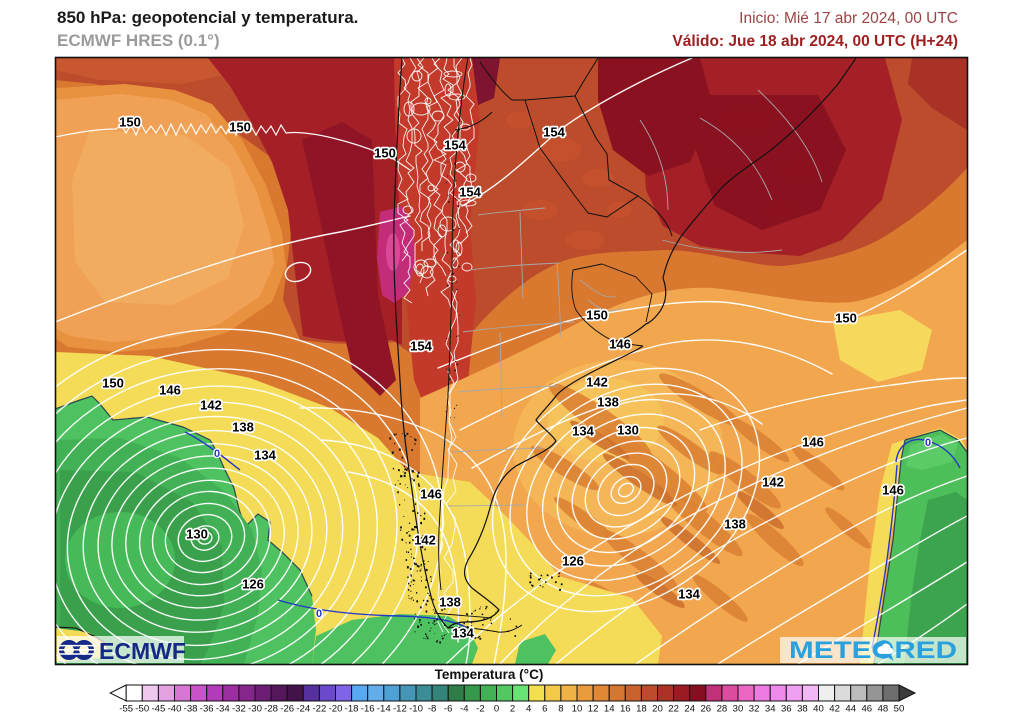 The height and width of the screenshot is (720, 1024). Describe the element at coordinates (448, 709) in the screenshot. I see `svg-text: -6` at that location.